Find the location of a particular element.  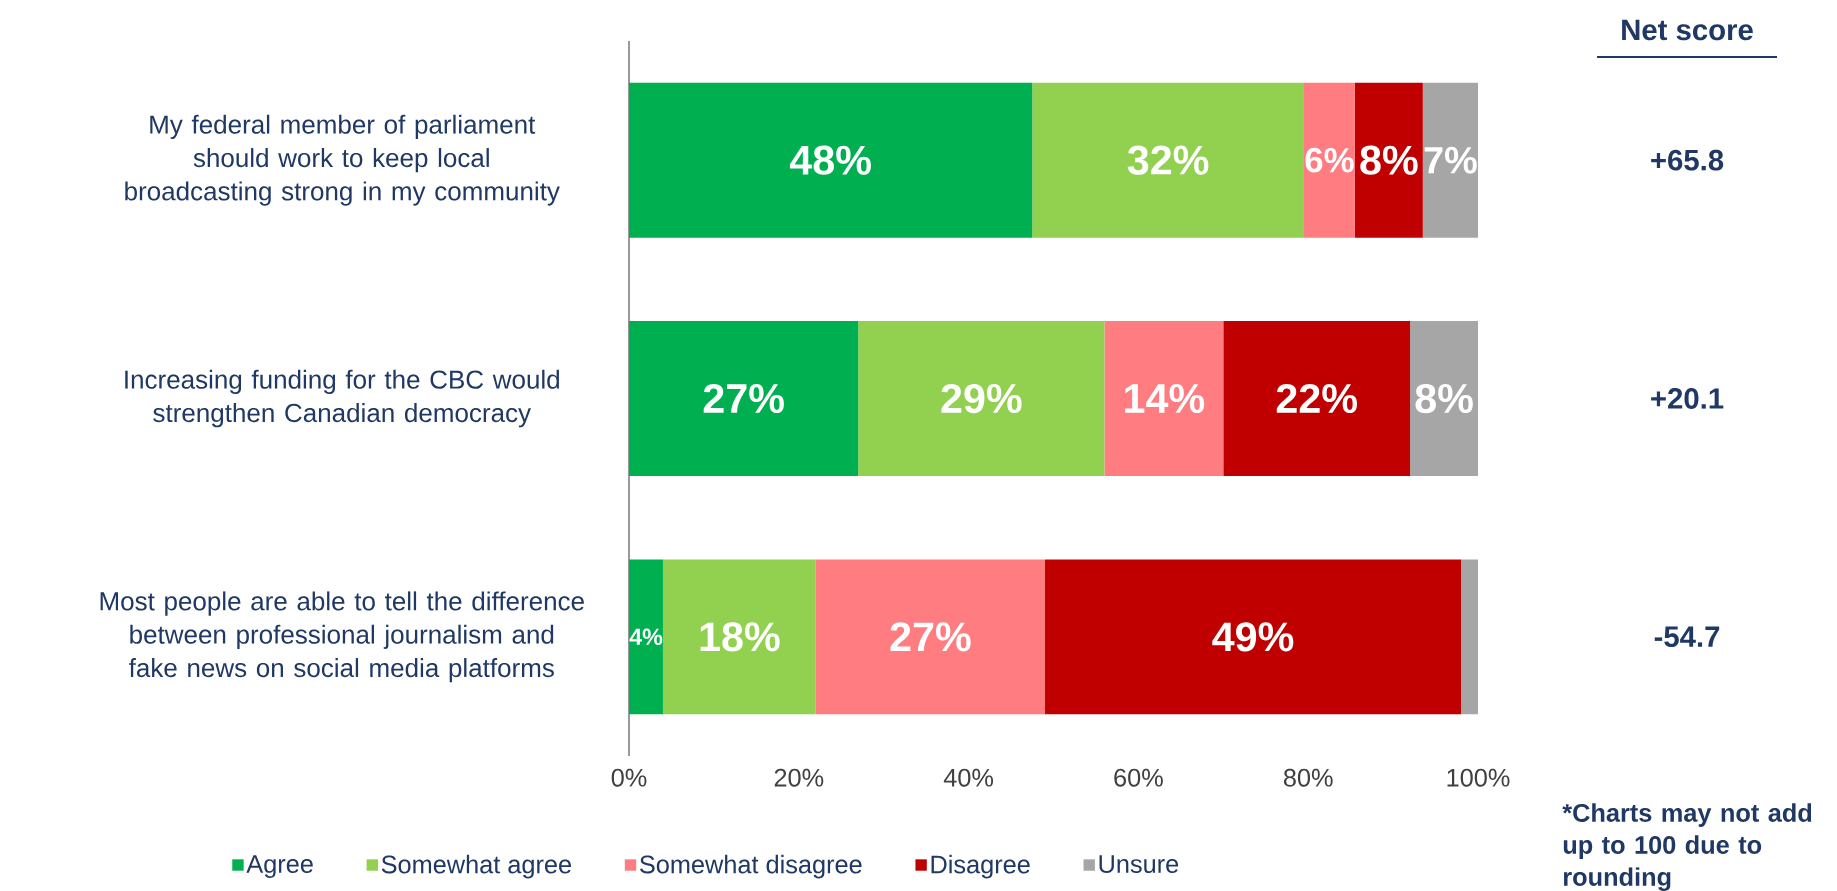

data-label: 14% is located at coordinates (1165, 398).